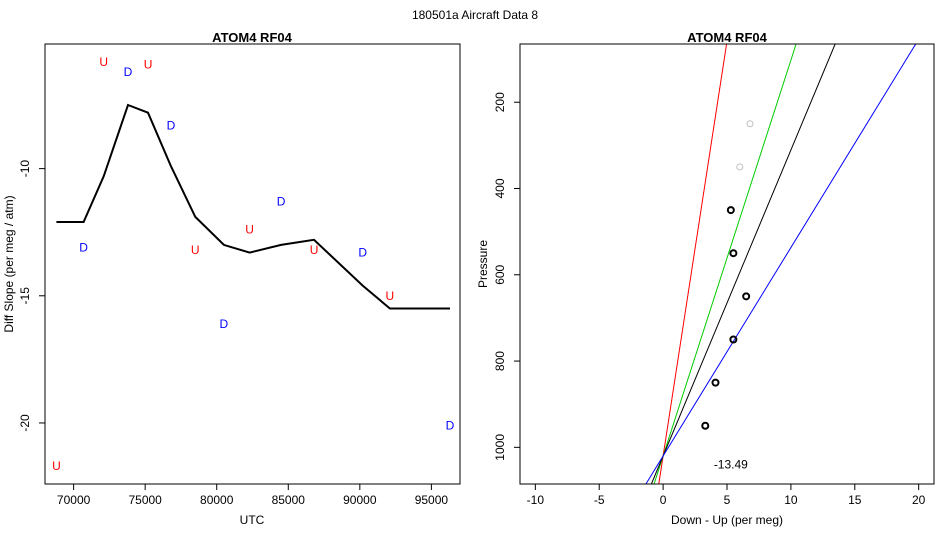  I want to click on right-ytick-label: 200, so click(500, 102).